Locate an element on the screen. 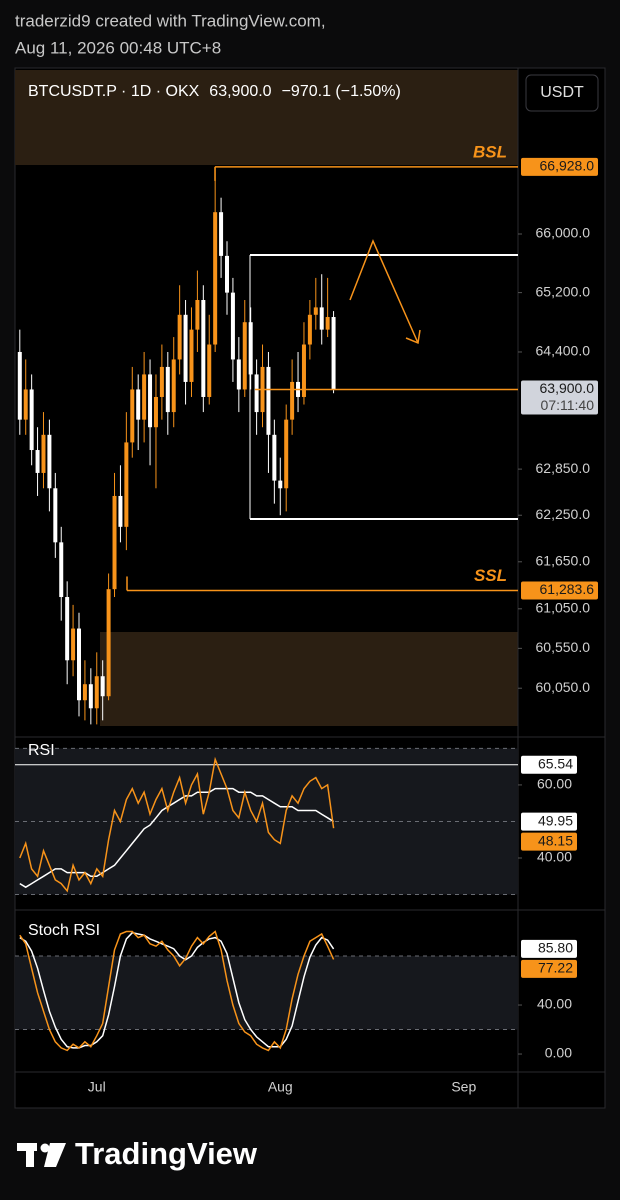  y-tick-label: 62,850.0 is located at coordinates (563, 468).